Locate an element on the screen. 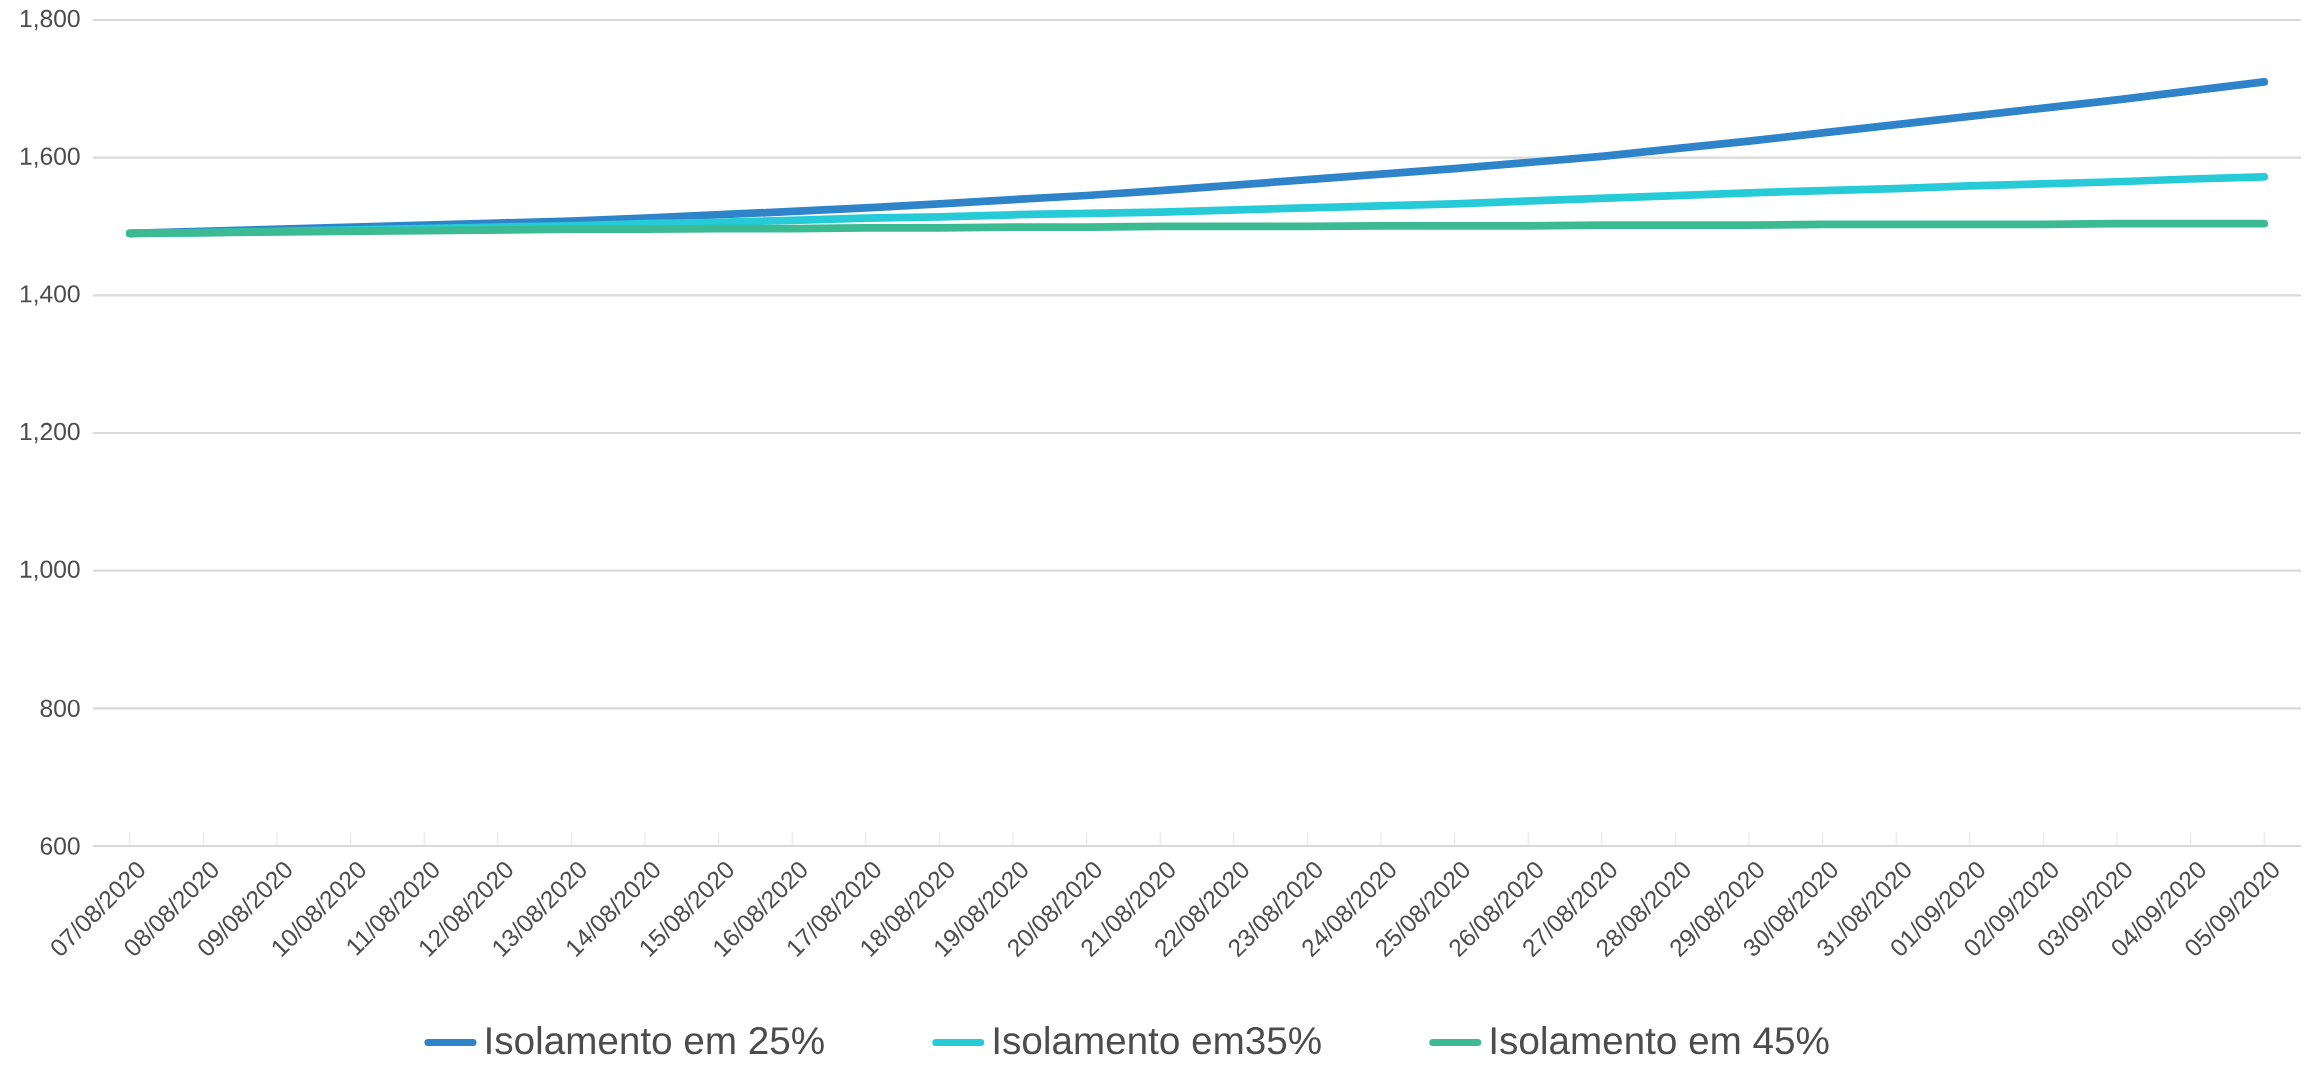 The image size is (2308, 1065). y-tick-label: 800 is located at coordinates (60, 708).